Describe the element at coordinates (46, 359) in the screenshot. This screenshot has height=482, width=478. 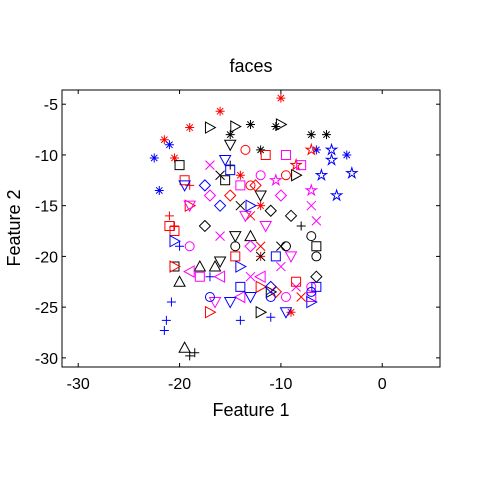
I see `y-tick-label: -30` at that location.